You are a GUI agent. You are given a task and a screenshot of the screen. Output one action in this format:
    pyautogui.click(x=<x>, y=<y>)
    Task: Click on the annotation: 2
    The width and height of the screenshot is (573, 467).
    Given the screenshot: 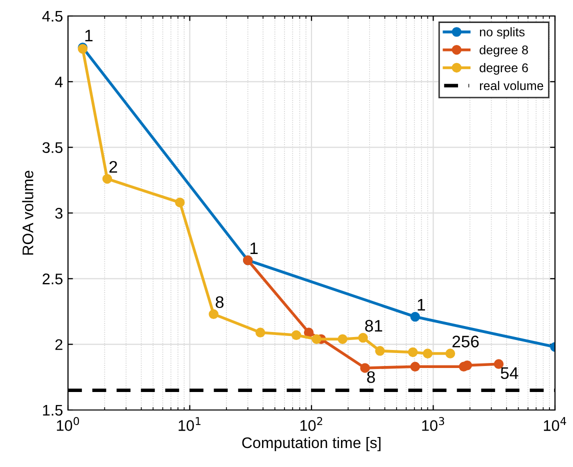 What is the action you would take?
    pyautogui.click(x=113, y=166)
    